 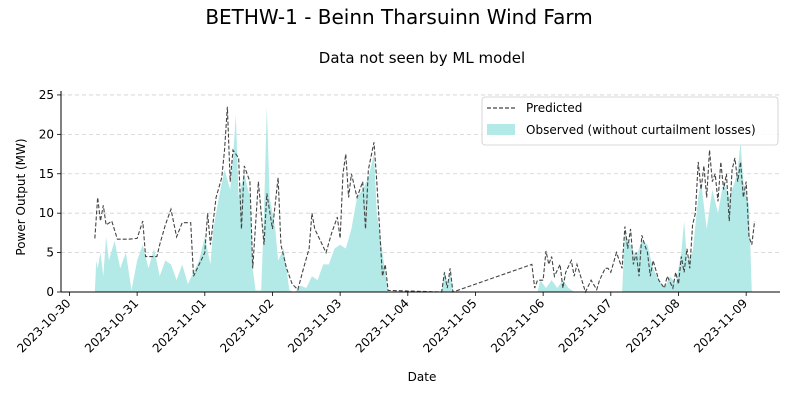 What do you see at coordinates (21, 196) in the screenshot?
I see `y-axis-label: Power Output (MW)` at bounding box center [21, 196].